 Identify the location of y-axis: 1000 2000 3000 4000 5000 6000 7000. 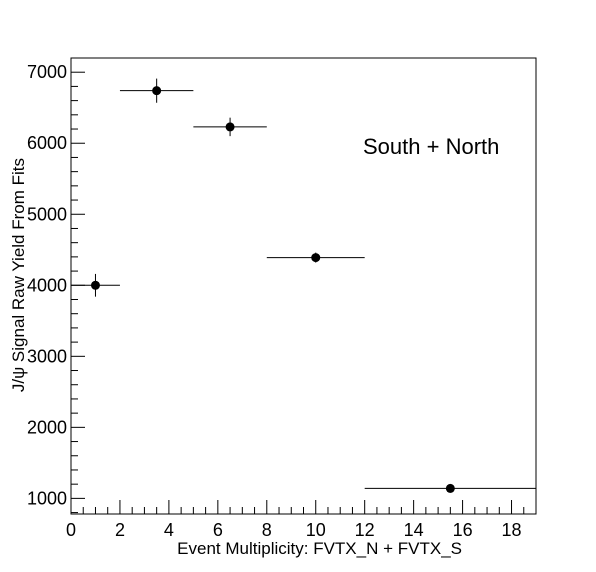
(56, 285).